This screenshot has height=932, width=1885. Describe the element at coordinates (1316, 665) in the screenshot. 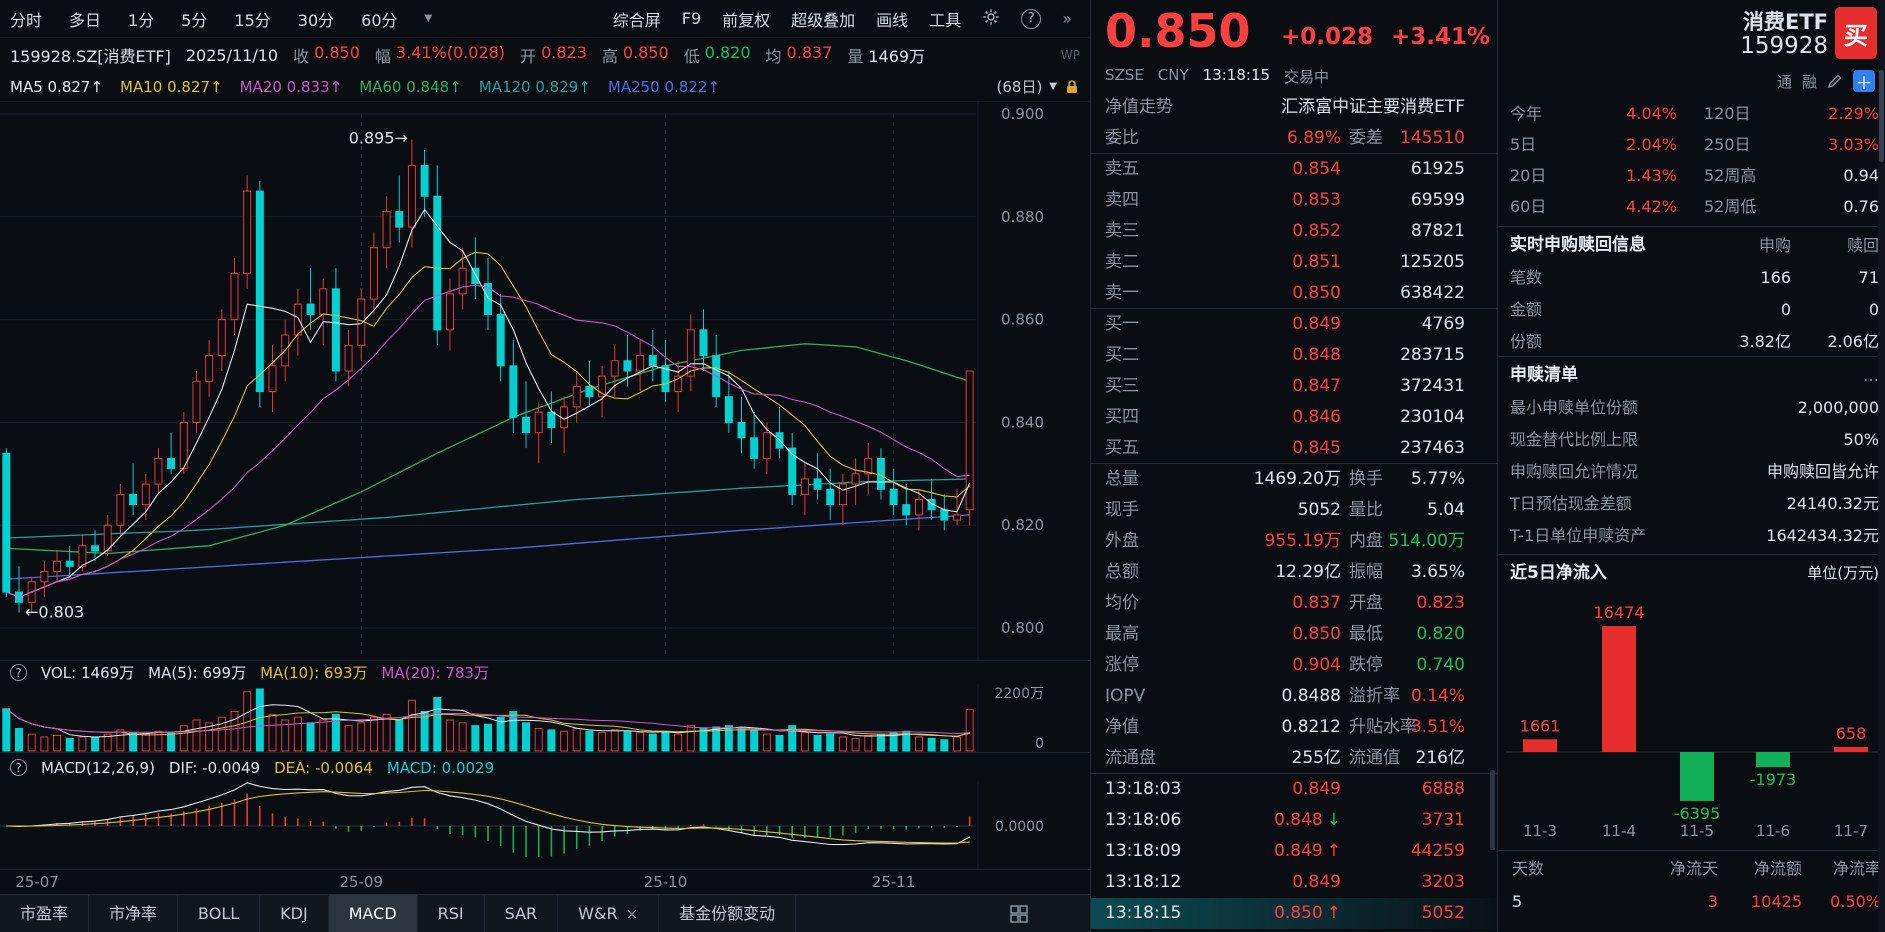

I see `stat-value: 0.904` at that location.